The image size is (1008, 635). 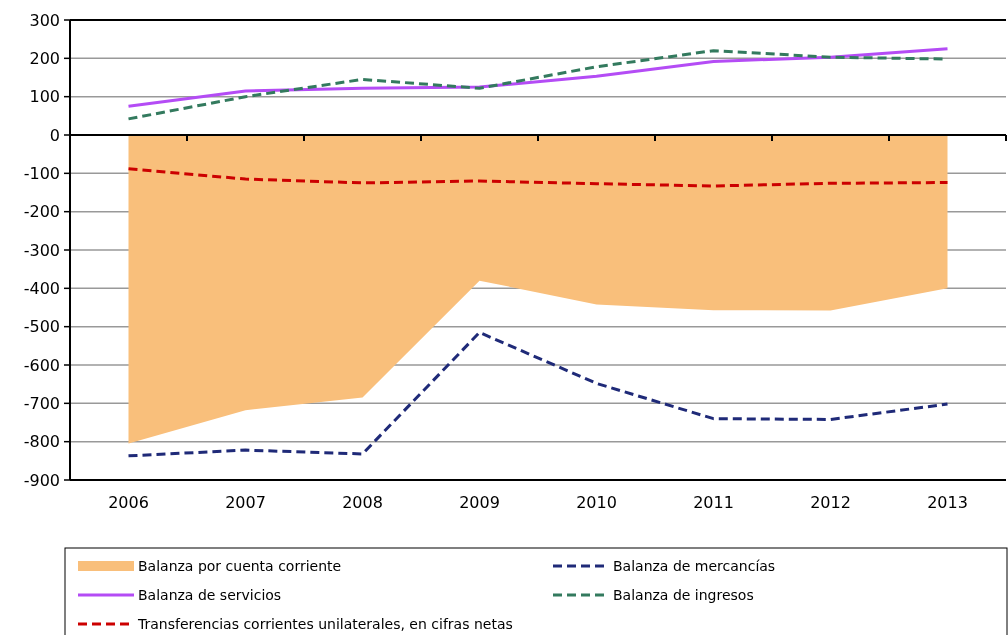 I want to click on x-tick-label: 2010, so click(x=596, y=502).